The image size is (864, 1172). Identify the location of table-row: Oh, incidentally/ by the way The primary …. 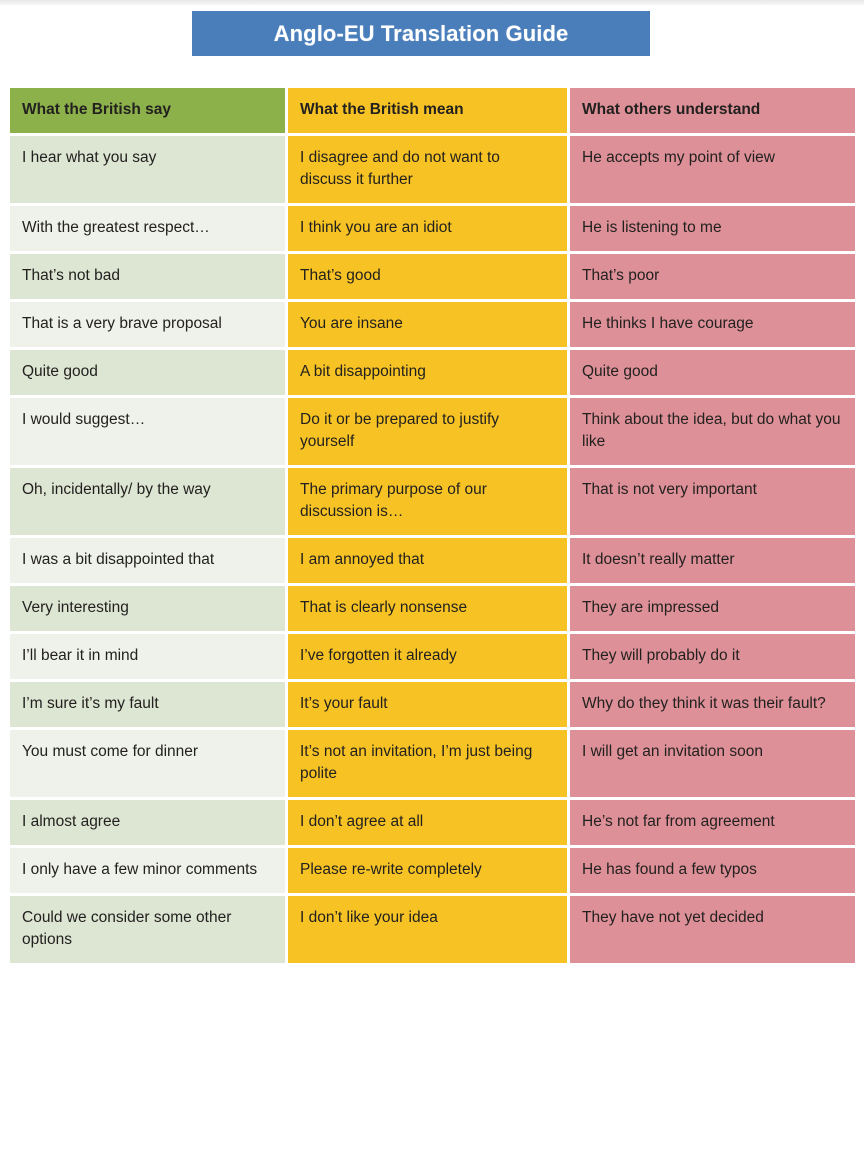
(432, 503).